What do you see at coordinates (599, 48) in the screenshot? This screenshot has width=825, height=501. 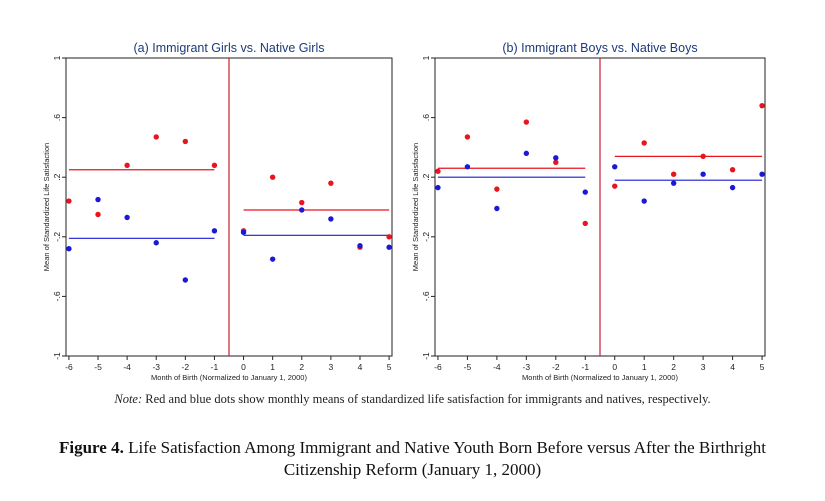 I see `chart-title: (b) Immigrant Boys vs. Native Boys` at bounding box center [599, 48].